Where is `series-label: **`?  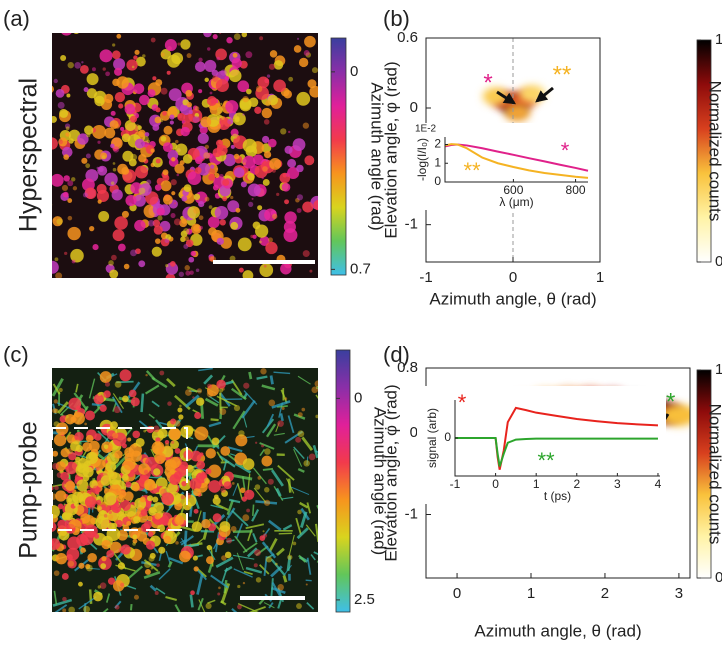 series-label: ** is located at coordinates (546, 460).